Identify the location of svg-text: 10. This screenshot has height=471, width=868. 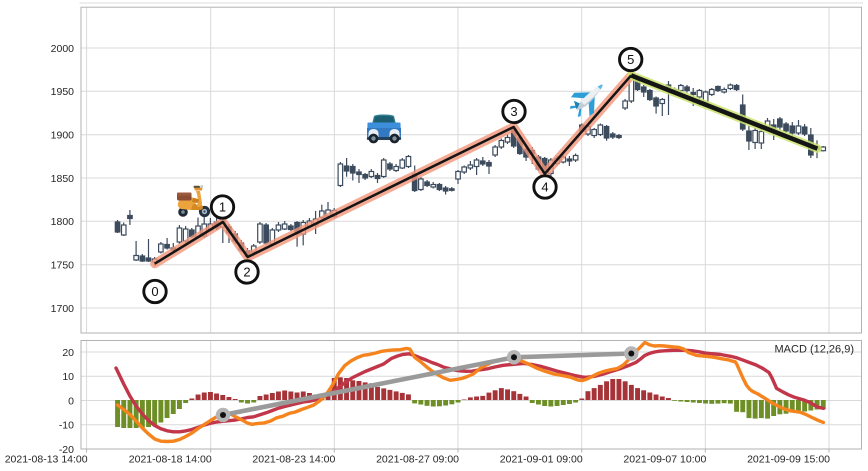
(68, 377).